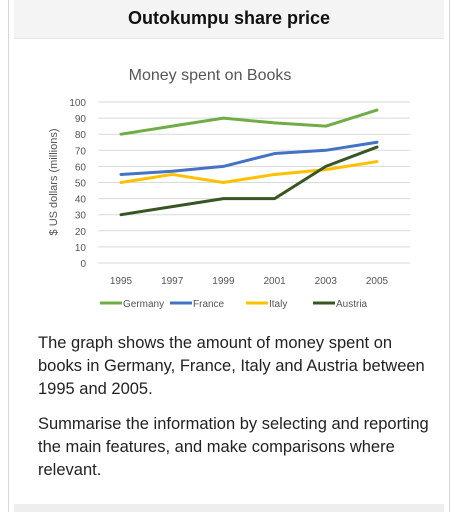 This screenshot has height=512, width=458. I want to click on y-tick-label: 50, so click(81, 184).